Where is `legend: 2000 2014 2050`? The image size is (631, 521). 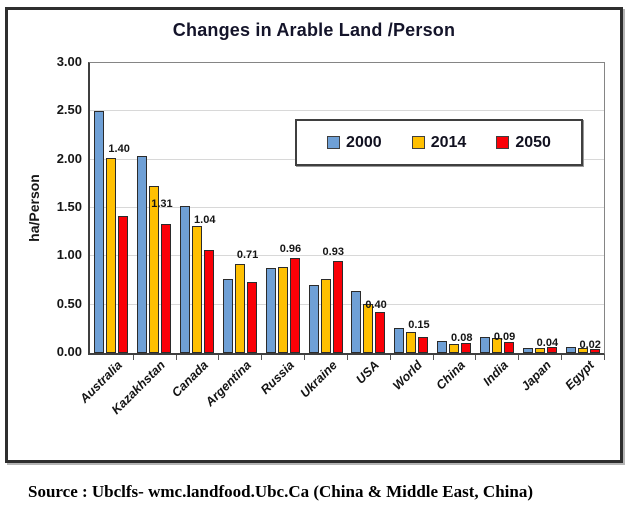
legend: 2000 2014 2050 is located at coordinates (439, 142).